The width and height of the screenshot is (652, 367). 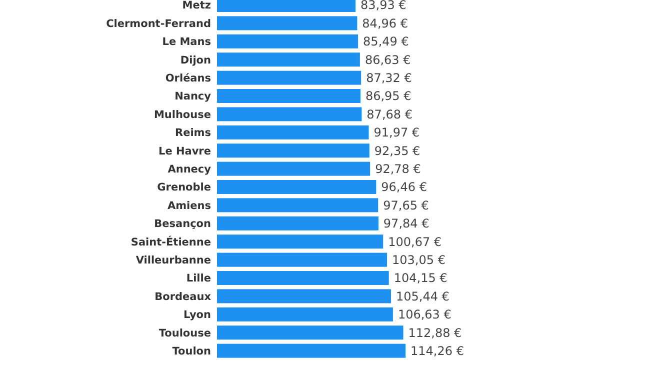 What do you see at coordinates (197, 315) in the screenshot?
I see `y-tick-label: Lyon` at bounding box center [197, 315].